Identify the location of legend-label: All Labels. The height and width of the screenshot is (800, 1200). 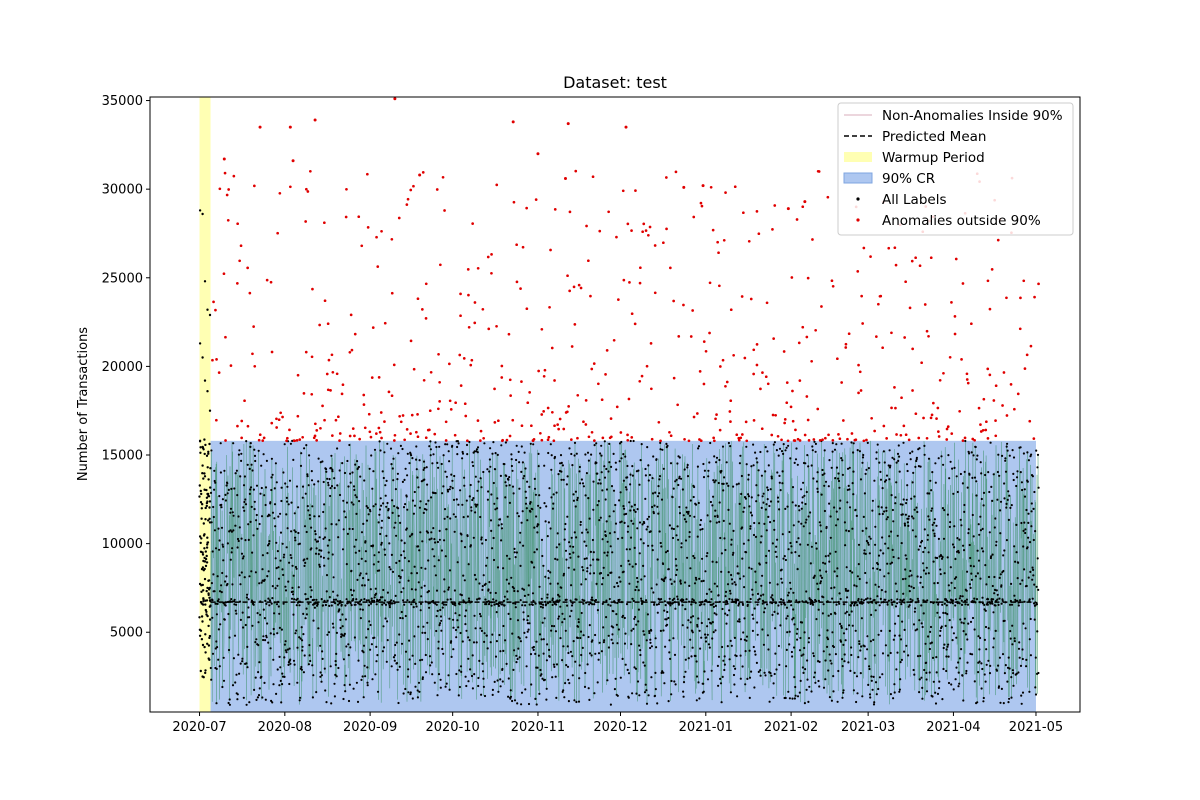
(914, 200).